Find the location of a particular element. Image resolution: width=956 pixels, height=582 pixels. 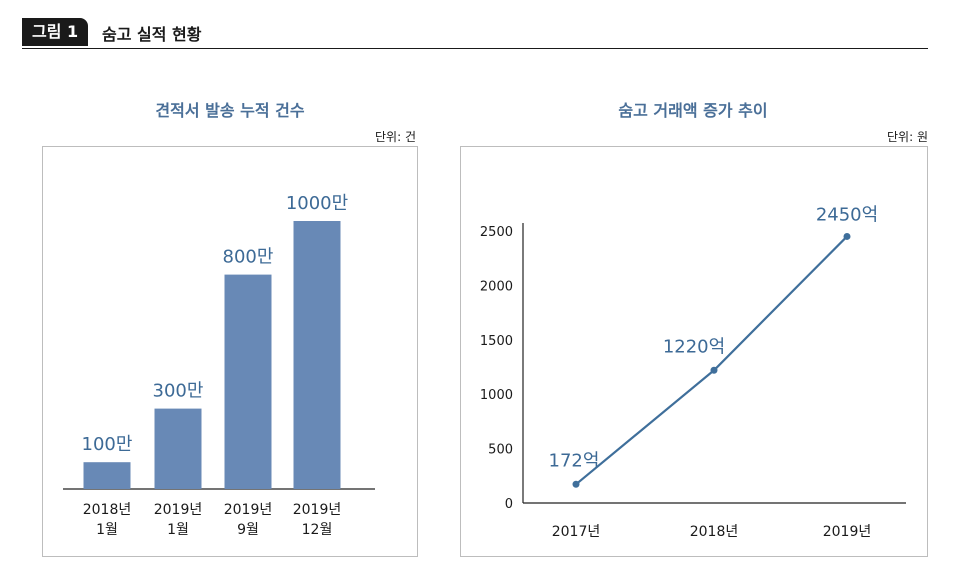

figure-header: 그림 1 숨고 실적 현황 is located at coordinates (475, 34).